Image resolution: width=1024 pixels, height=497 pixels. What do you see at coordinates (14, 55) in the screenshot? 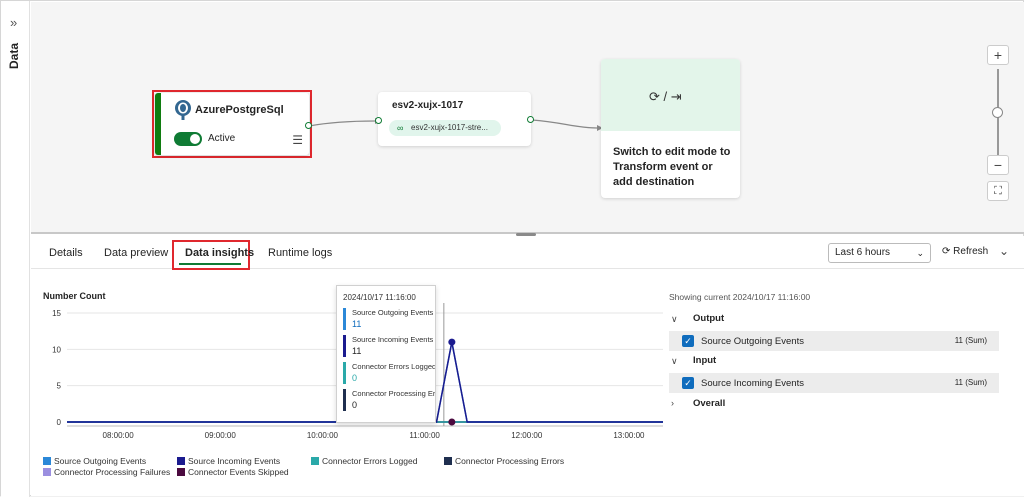
I see `rail-label: Data` at bounding box center [14, 55].